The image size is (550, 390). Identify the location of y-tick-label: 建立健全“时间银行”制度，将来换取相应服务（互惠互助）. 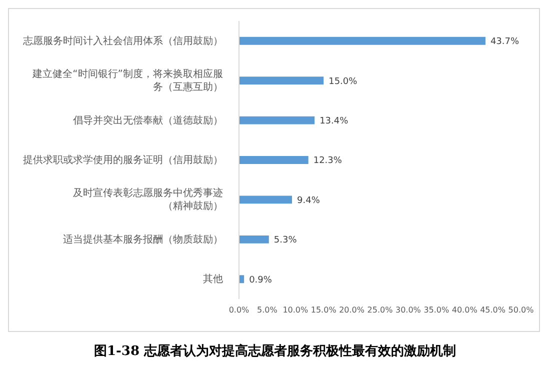
(127, 80).